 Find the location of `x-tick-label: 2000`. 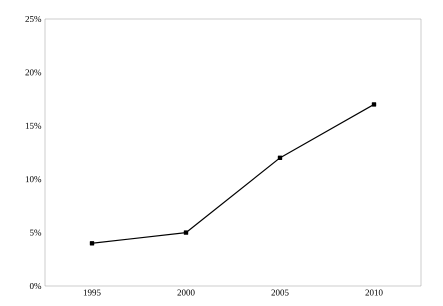

x-tick-label: 2000 is located at coordinates (186, 293).